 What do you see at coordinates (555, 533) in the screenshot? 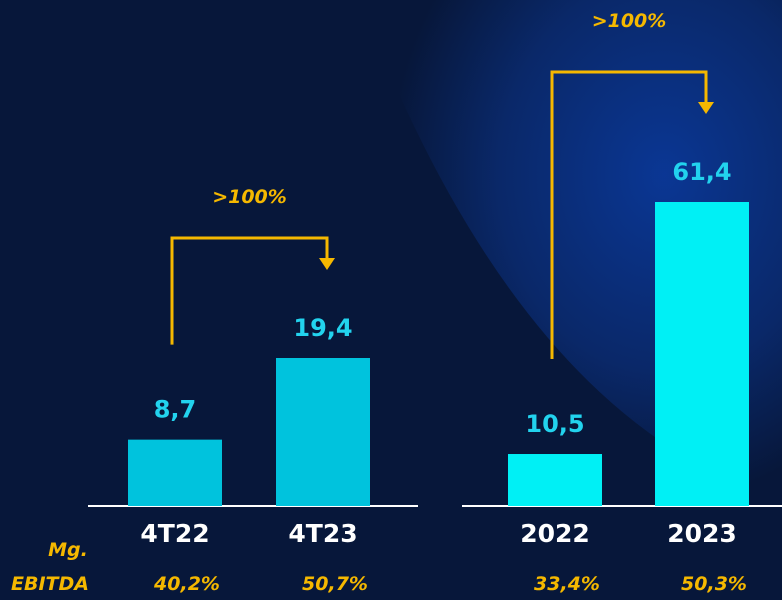
I see `category-label: 2022` at bounding box center [555, 533].